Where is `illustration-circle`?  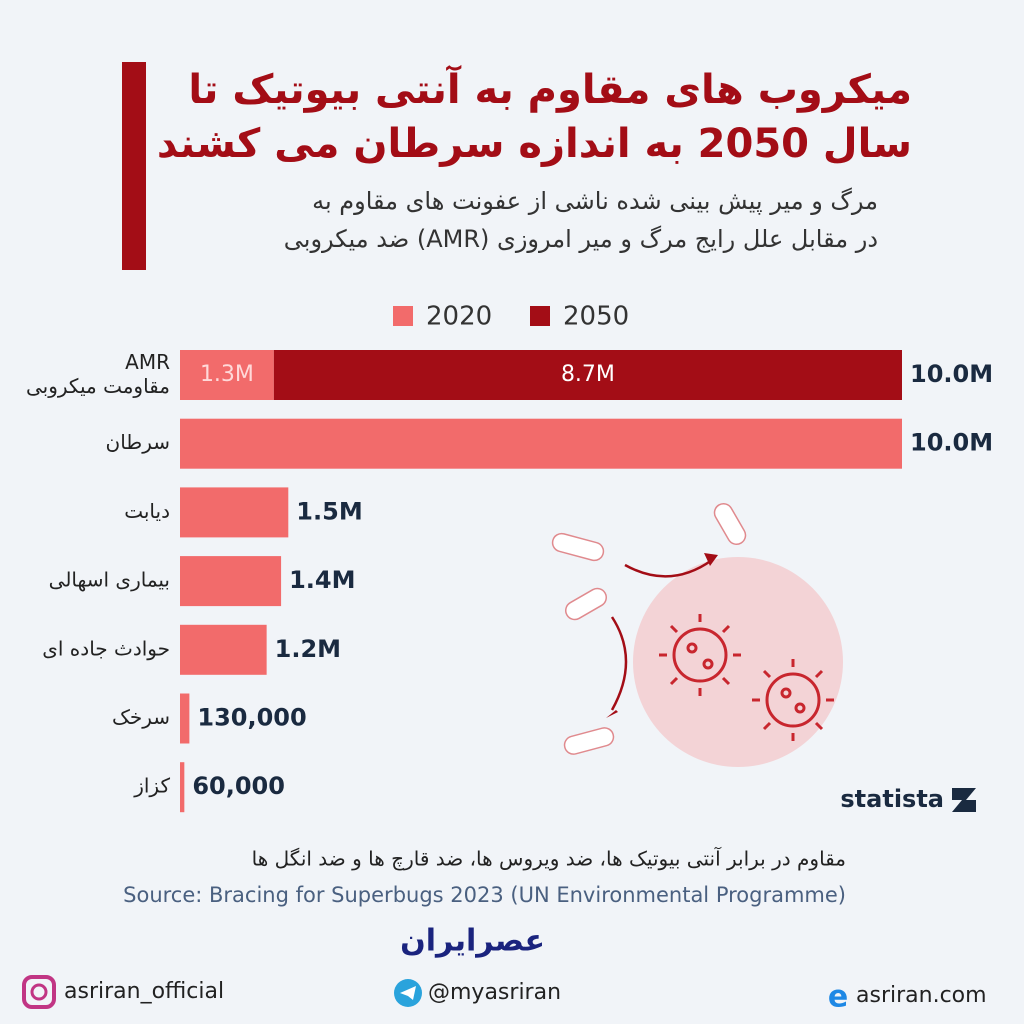
illustration-circle is located at coordinates (738, 662).